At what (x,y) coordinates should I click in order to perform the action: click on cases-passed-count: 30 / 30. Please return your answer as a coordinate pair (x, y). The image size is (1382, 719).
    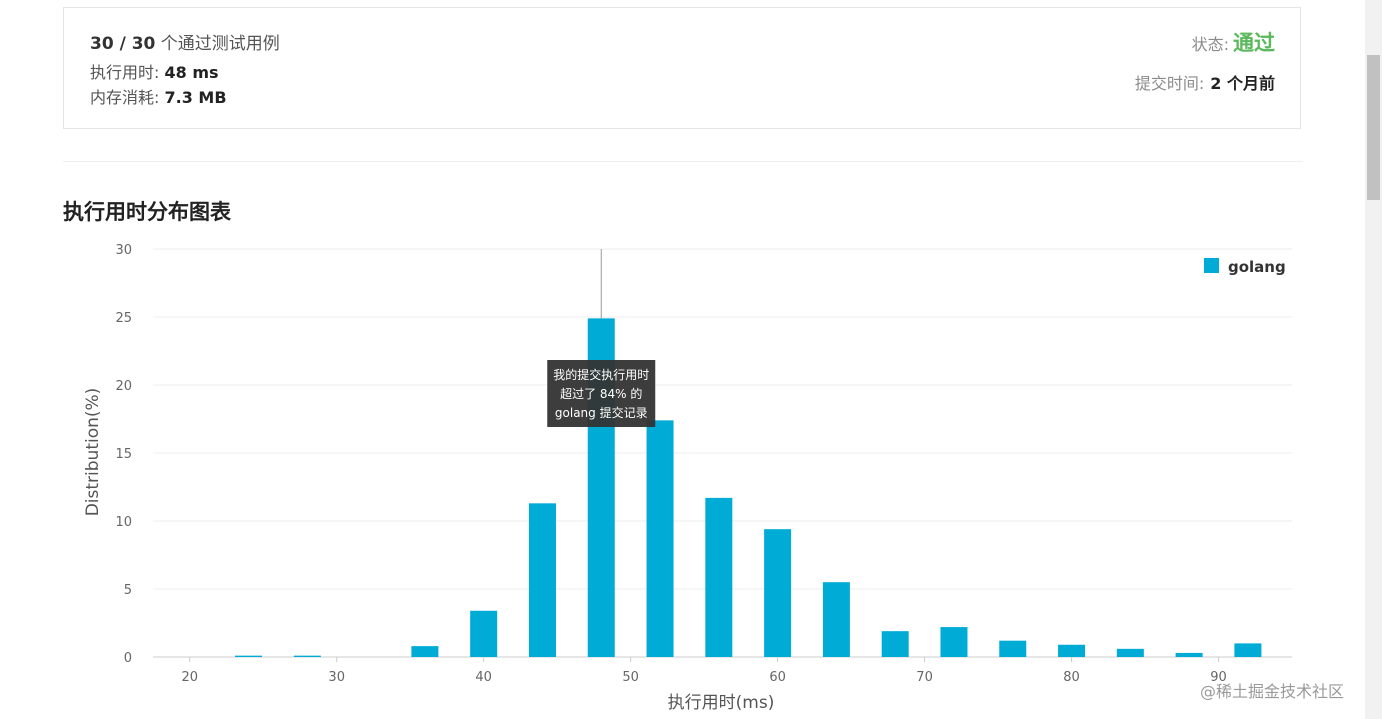
    Looking at the image, I should click on (123, 44).